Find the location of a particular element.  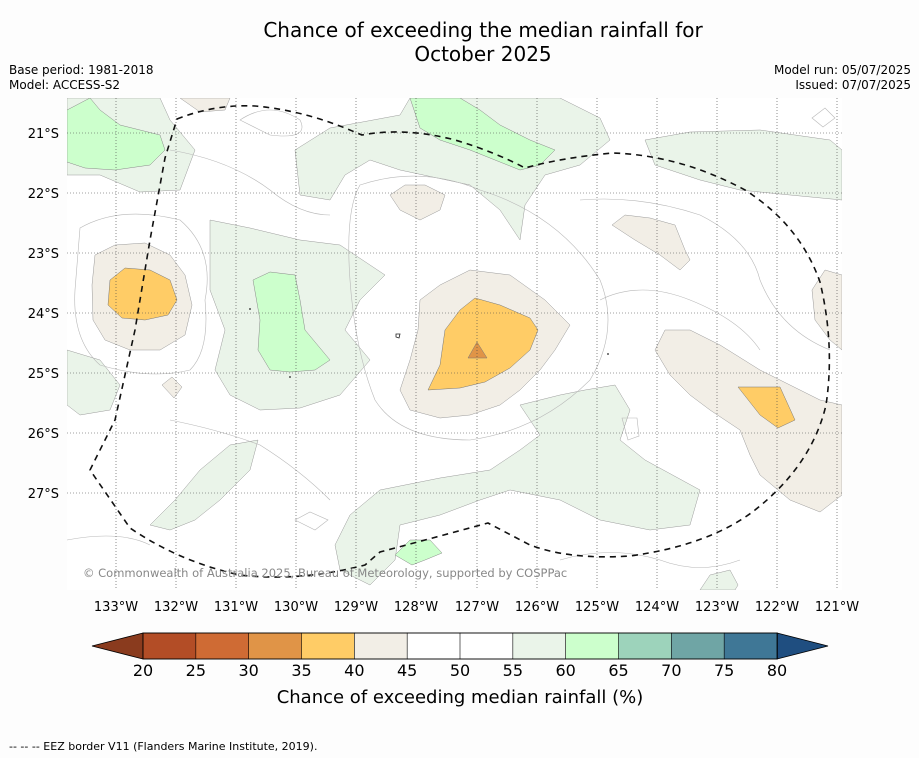

lat-label: 27°S is located at coordinates (43, 494).